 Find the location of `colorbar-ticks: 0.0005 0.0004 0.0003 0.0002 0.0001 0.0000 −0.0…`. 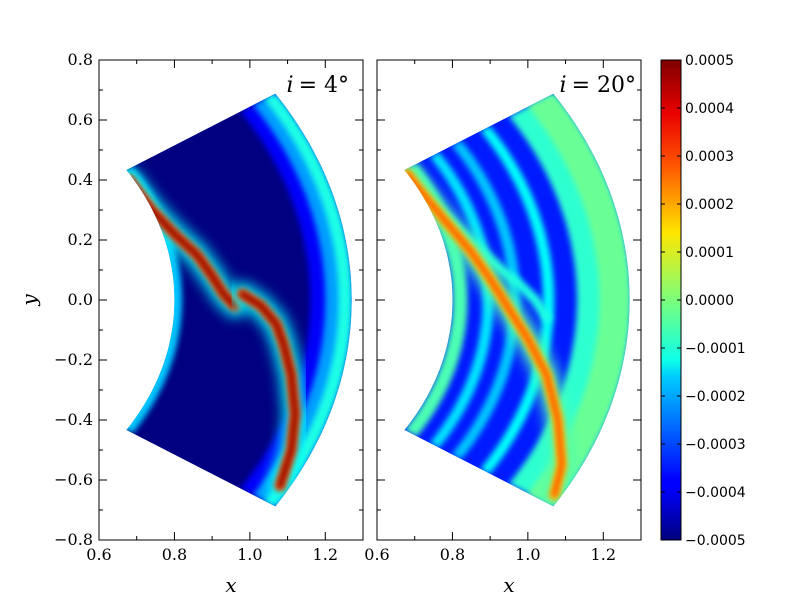

colorbar-ticks: 0.0005 0.0004 0.0003 0.0002 0.0001 0.0000 −0.0… is located at coordinates (703, 301).